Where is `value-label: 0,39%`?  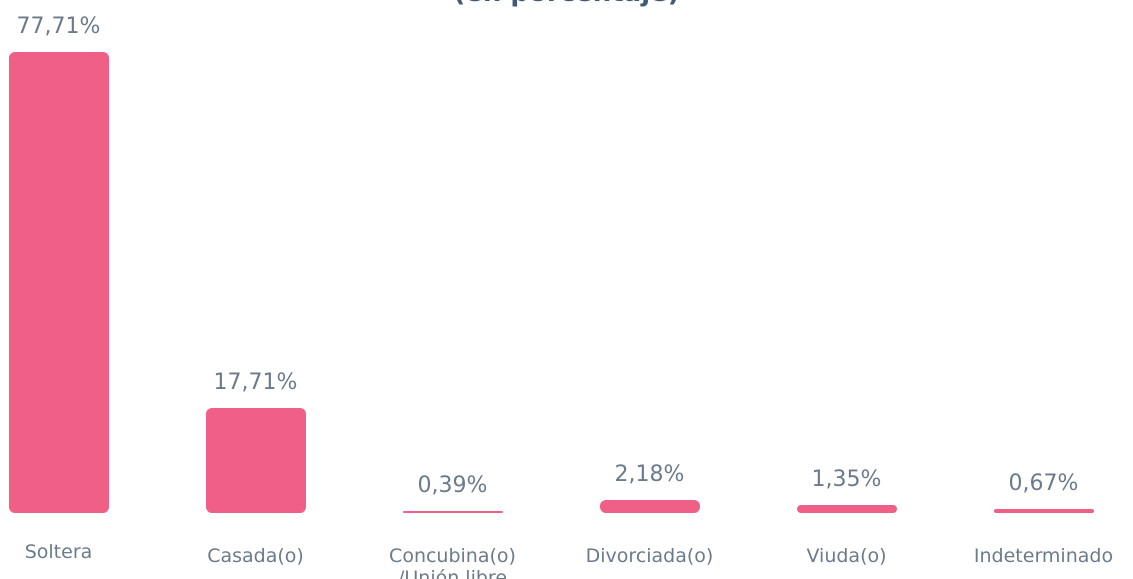
value-label: 0,39% is located at coordinates (452, 485).